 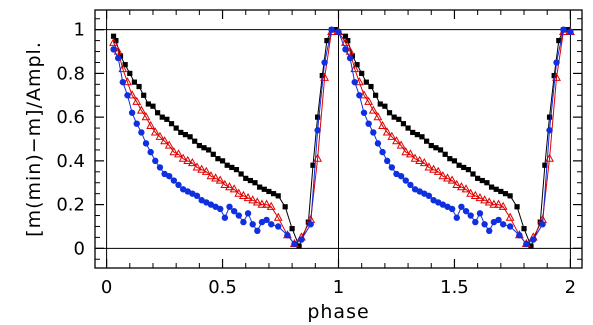 I want to click on y-tick-label: 0.4, so click(x=70, y=161).